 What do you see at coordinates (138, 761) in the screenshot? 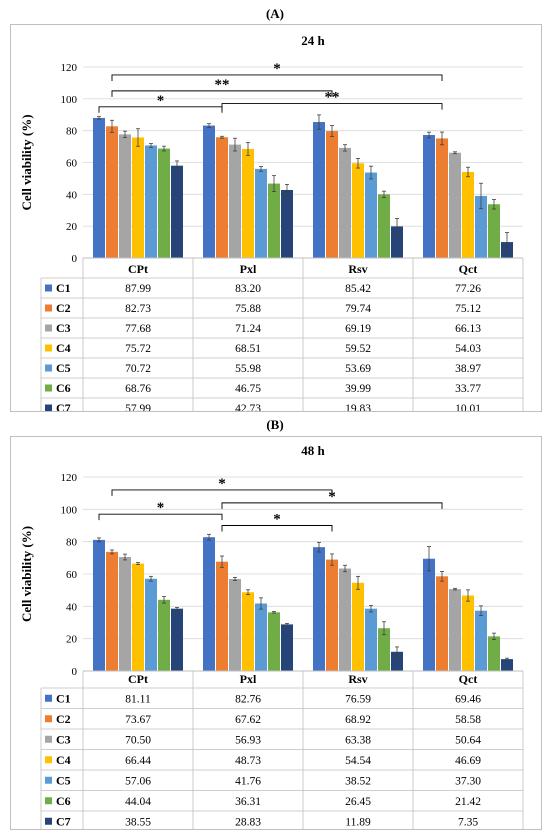
I see `table-value: 66.44` at bounding box center [138, 761].